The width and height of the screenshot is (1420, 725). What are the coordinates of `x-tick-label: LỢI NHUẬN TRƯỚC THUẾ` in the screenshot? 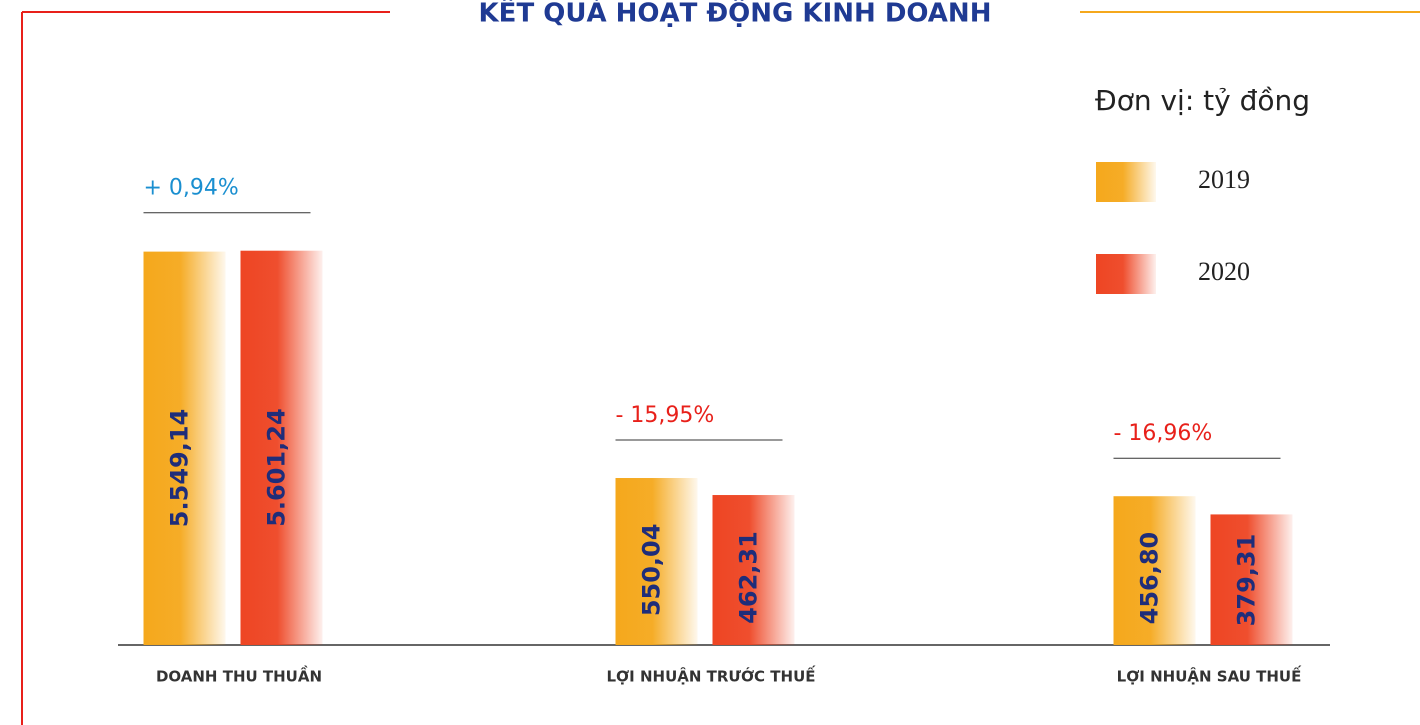 It's located at (712, 675).